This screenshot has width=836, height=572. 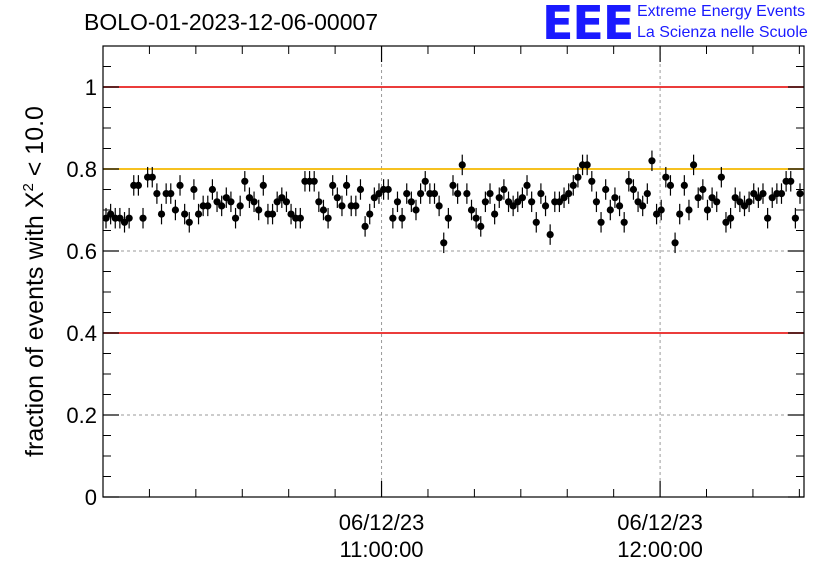 What do you see at coordinates (588, 25) in the screenshot?
I see `eee-logo-mark: EEE` at bounding box center [588, 25].